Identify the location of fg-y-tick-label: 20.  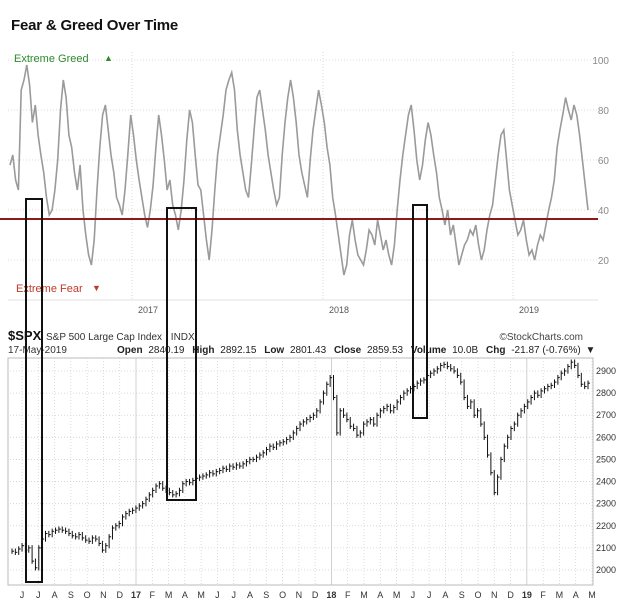
(604, 261).